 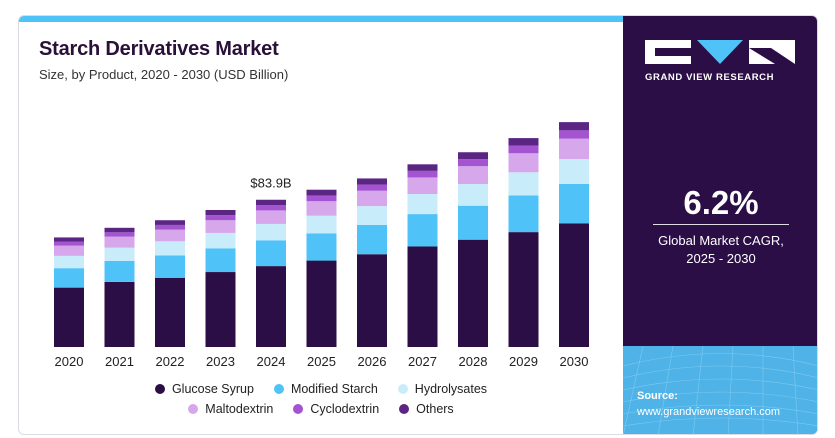 I want to click on bar-segment-maltodextrin-2021, so click(x=119, y=242).